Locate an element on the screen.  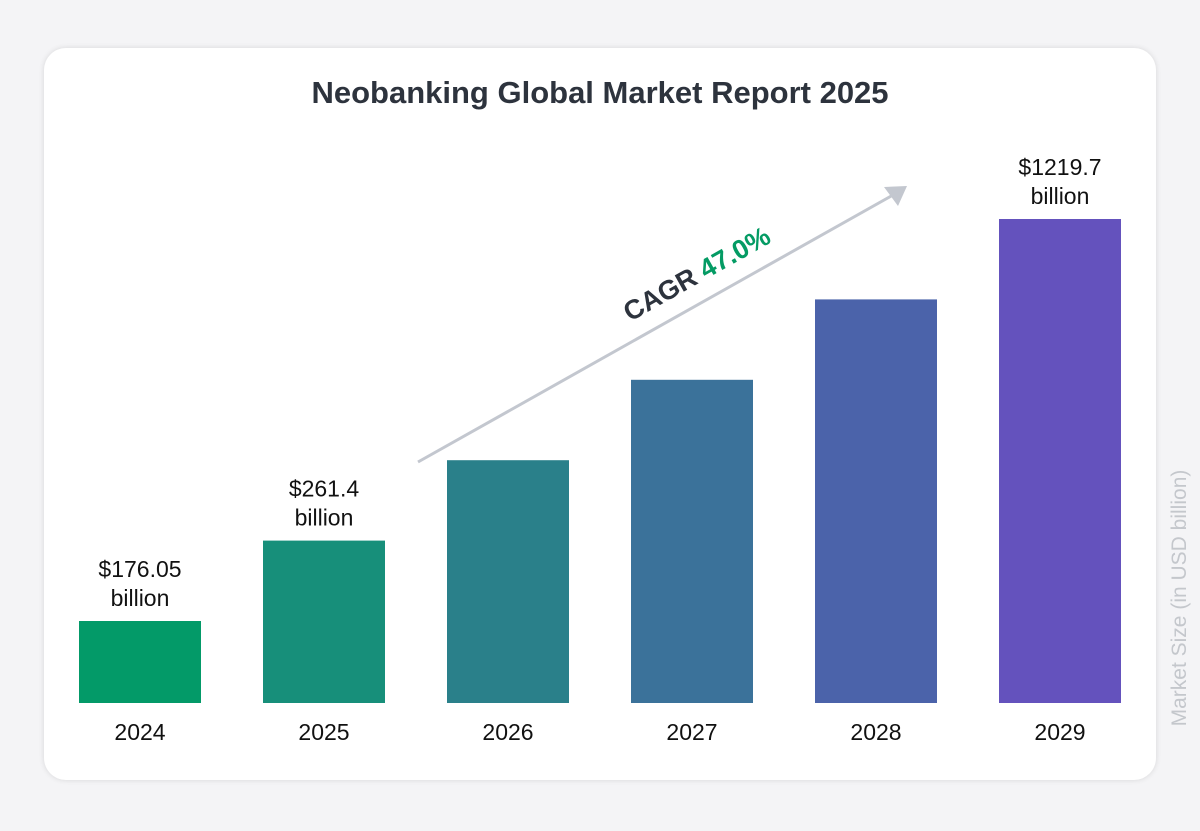
bar-2029 is located at coordinates (1060, 461).